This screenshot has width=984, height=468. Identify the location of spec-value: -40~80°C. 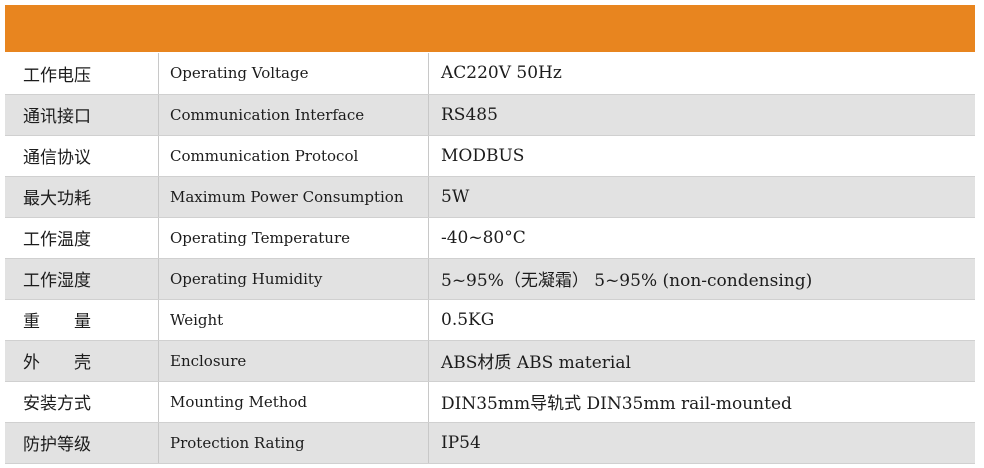
(701, 238).